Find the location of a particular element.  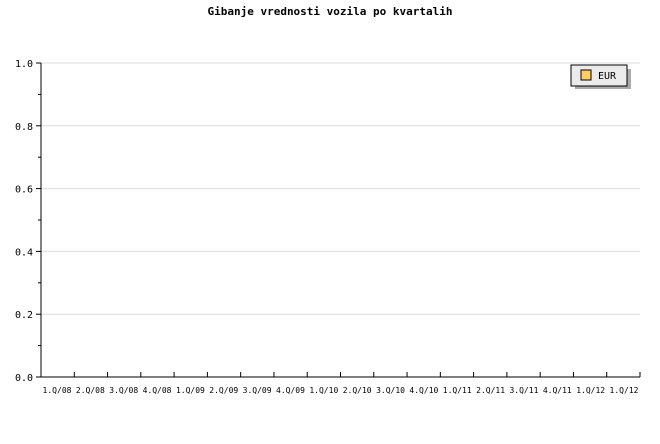

x-tick-label: 1.Q/09 is located at coordinates (190, 390).